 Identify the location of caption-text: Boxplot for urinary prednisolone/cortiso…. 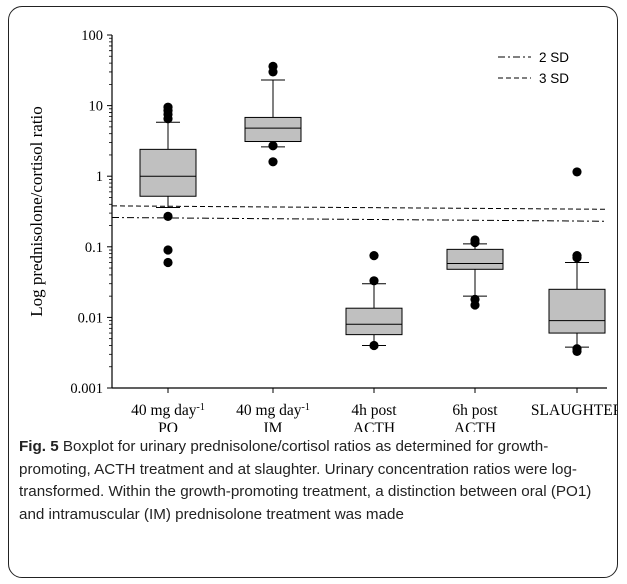
(305, 480).